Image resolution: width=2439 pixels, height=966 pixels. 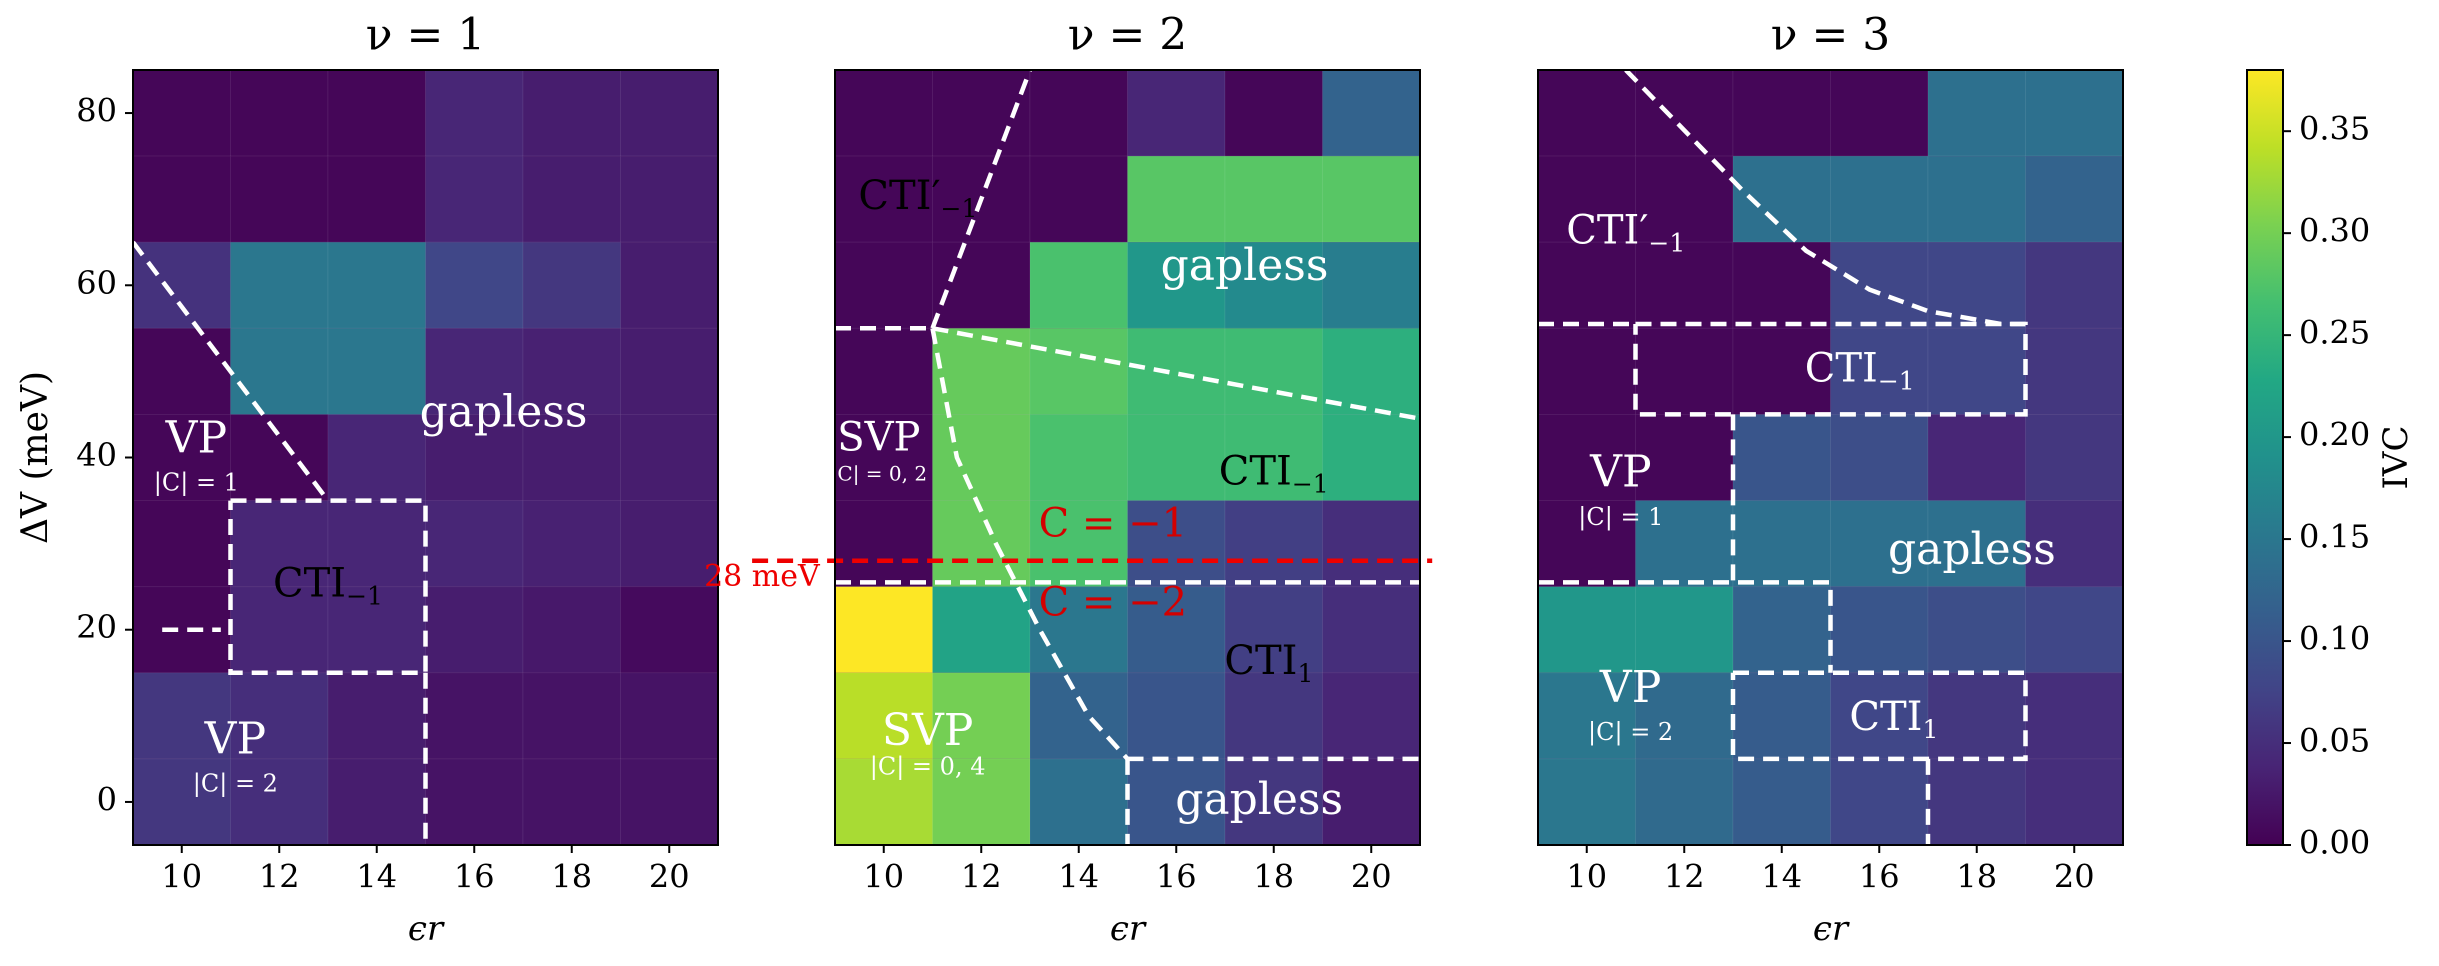 I want to click on colorbar-label: IVC, so click(x=2396, y=458).